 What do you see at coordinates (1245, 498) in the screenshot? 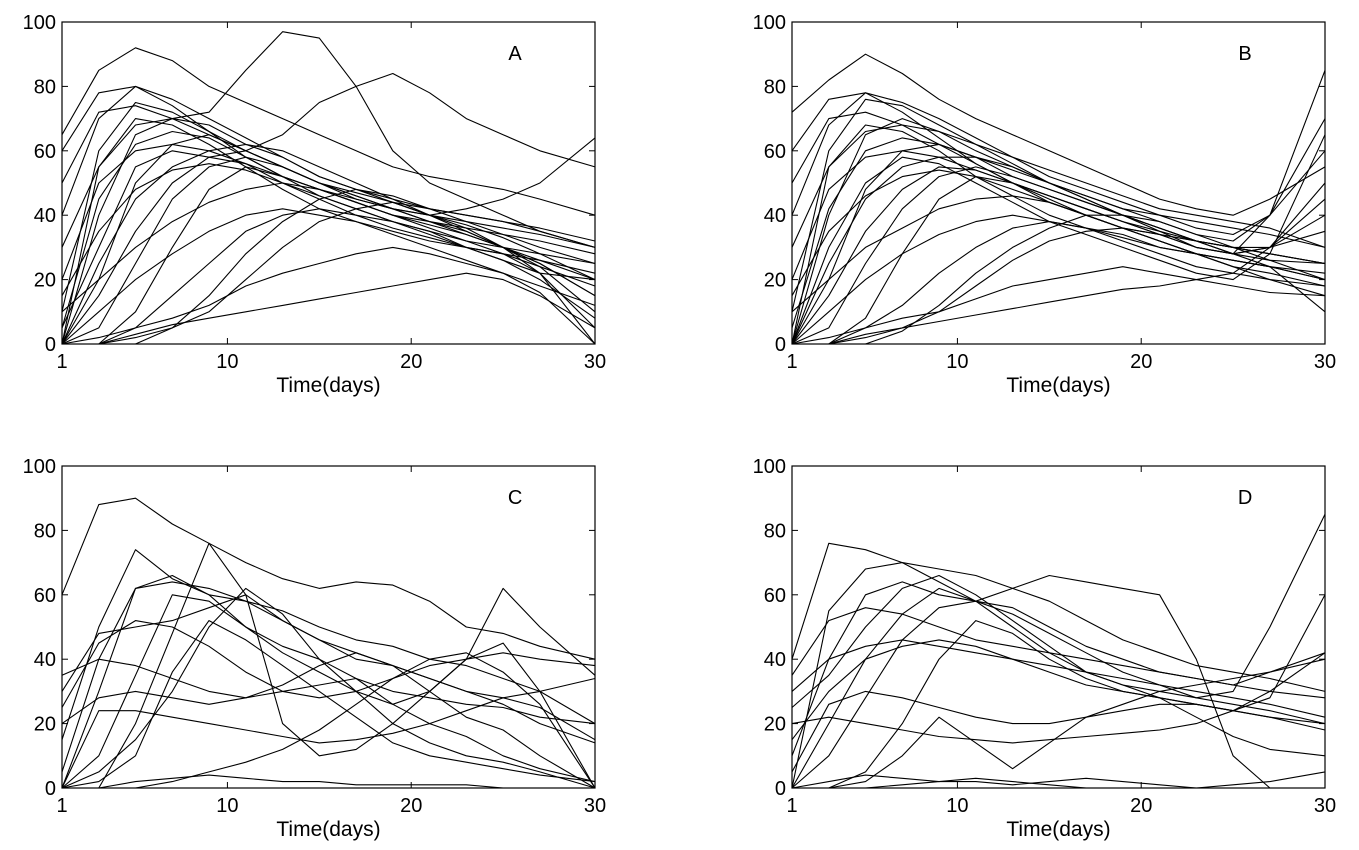
I see `panel-label: D` at bounding box center [1245, 498].